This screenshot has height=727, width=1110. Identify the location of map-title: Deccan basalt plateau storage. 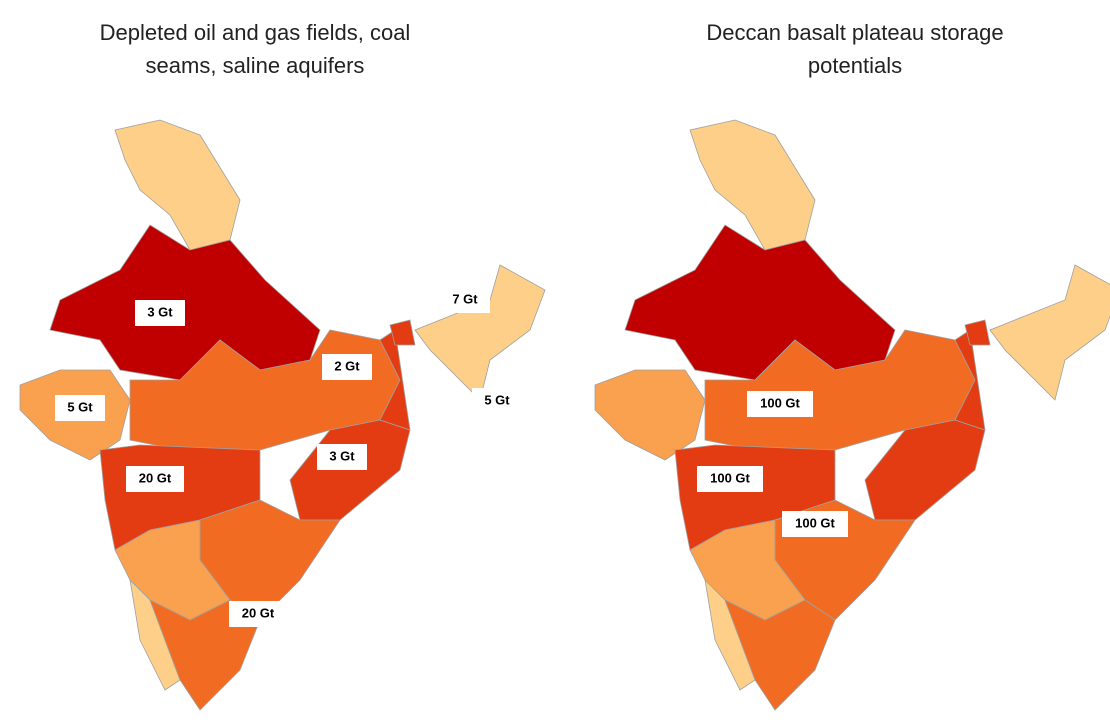
(854, 32).